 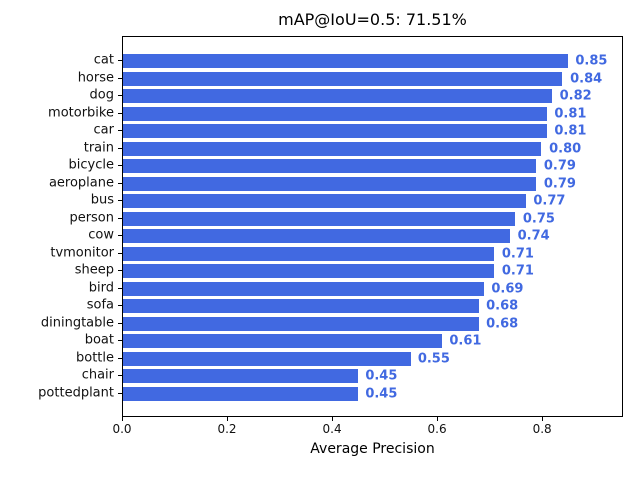 What do you see at coordinates (97, 375) in the screenshot?
I see `y-tick-label: chair` at bounding box center [97, 375].